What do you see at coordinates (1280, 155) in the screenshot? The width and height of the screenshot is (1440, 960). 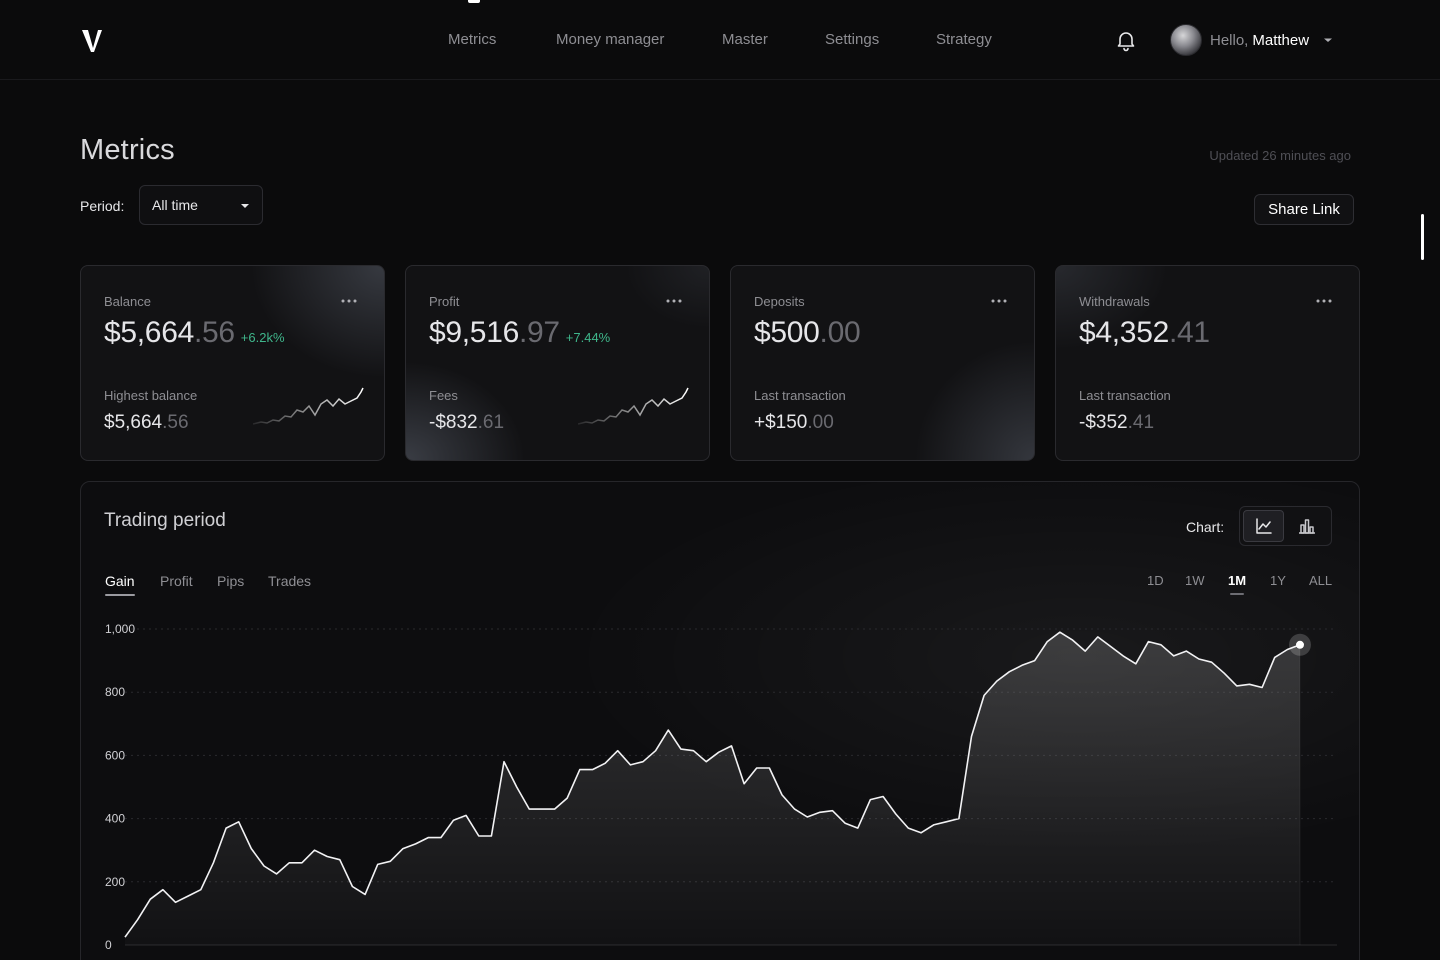 I see `updated-timestamp: Updated 26 minutes ago` at bounding box center [1280, 155].